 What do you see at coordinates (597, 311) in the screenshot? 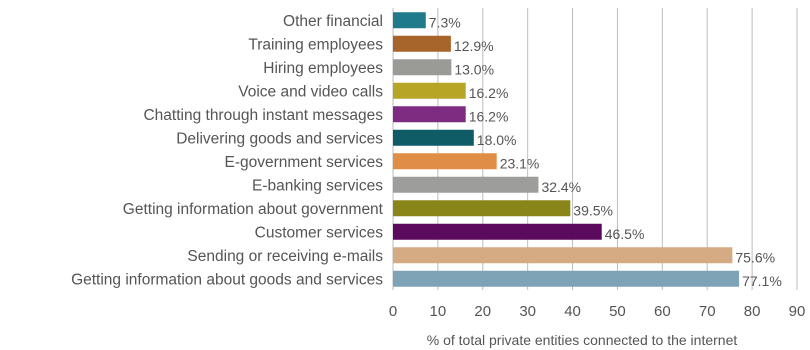
I see `x-tick-labels: 0 10 20 30 40 50 60 70 80 90` at bounding box center [597, 311].